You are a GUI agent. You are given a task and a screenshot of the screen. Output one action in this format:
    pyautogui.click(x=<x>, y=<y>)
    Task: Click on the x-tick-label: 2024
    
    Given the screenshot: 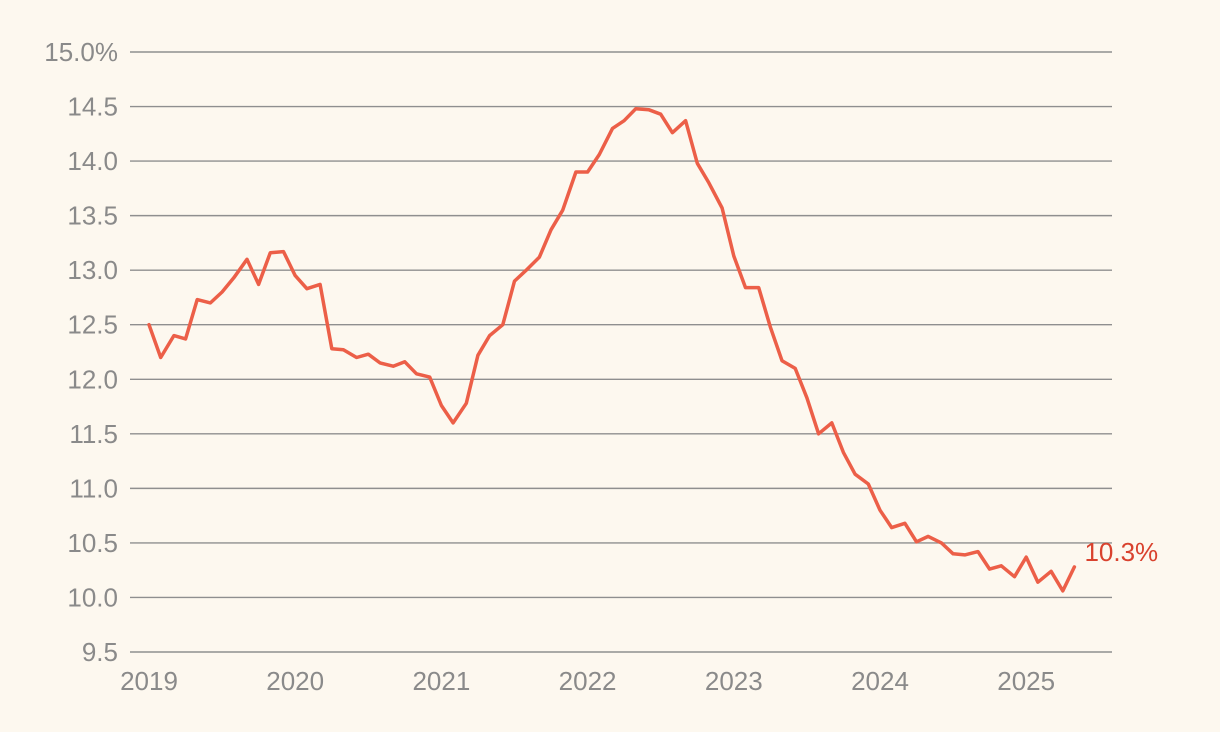 What is the action you would take?
    pyautogui.click(x=880, y=681)
    